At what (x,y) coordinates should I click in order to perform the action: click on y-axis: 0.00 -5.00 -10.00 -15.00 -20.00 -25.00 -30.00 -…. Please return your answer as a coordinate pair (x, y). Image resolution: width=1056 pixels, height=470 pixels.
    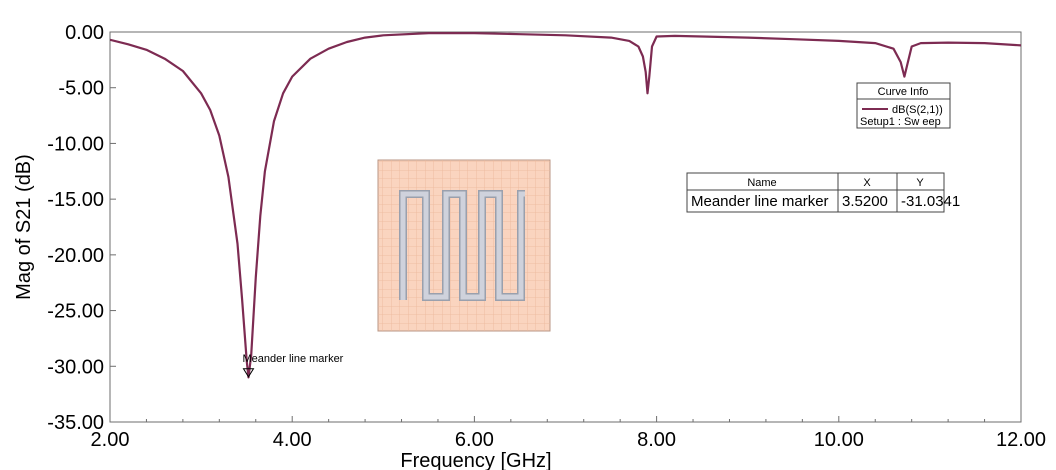
    Looking at the image, I should click on (81, 228).